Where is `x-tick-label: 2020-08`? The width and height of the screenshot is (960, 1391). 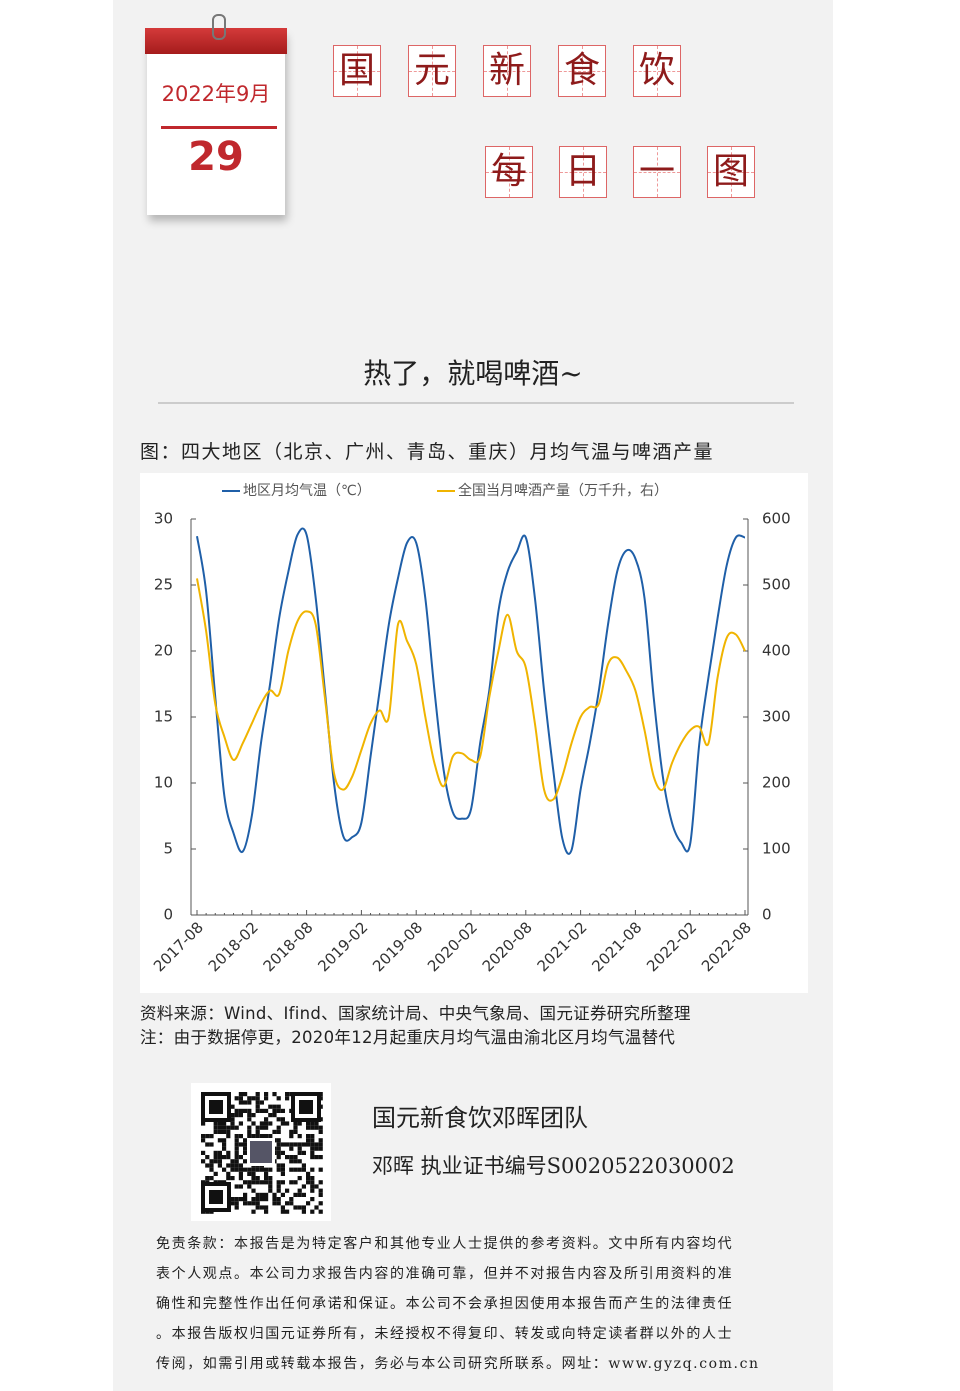 x-tick-label: 2020-08 is located at coordinates (507, 946).